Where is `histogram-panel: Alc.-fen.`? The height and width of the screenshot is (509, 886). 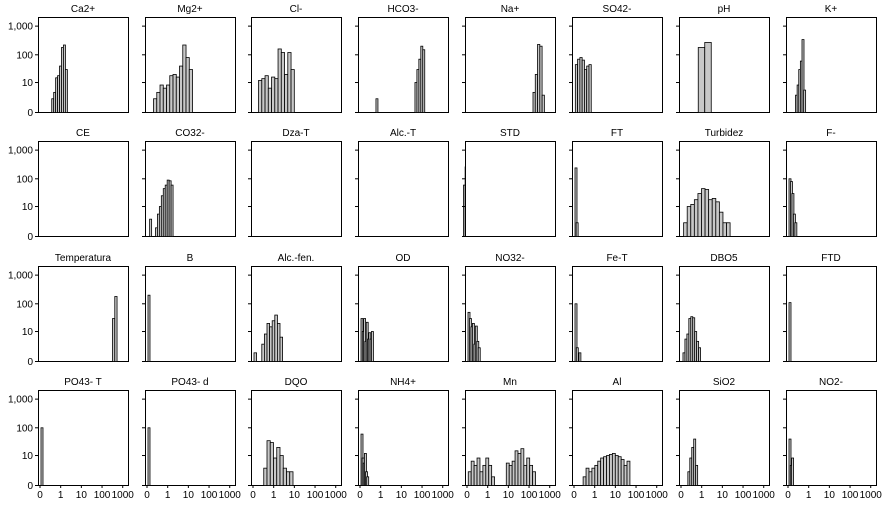
histogram-panel: Alc.-fen. is located at coordinates (295, 307).